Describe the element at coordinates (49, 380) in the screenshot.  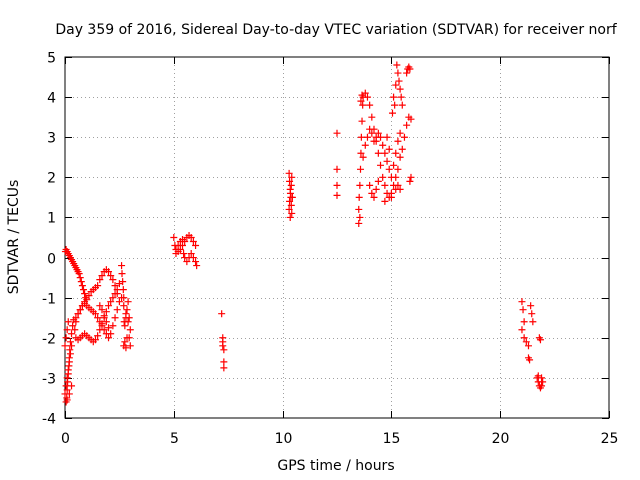
I see `y-tick-label: -3` at that location.